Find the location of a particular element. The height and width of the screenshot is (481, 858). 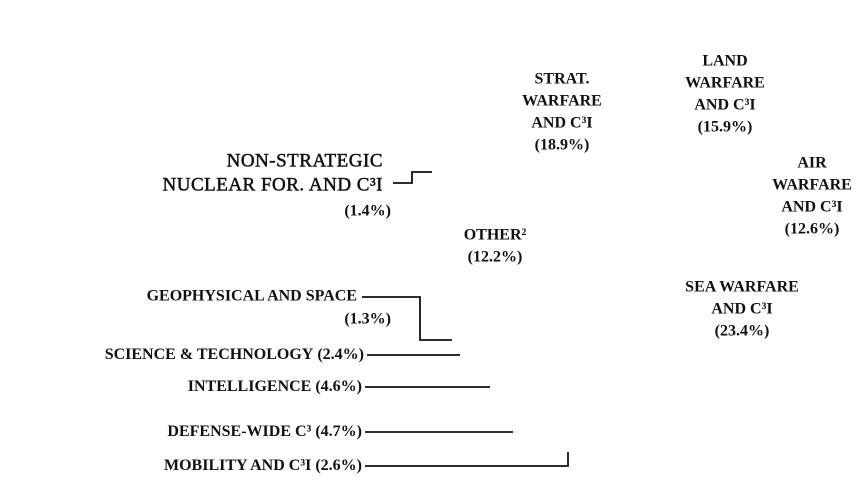

value-label: (12.6%) is located at coordinates (812, 229).